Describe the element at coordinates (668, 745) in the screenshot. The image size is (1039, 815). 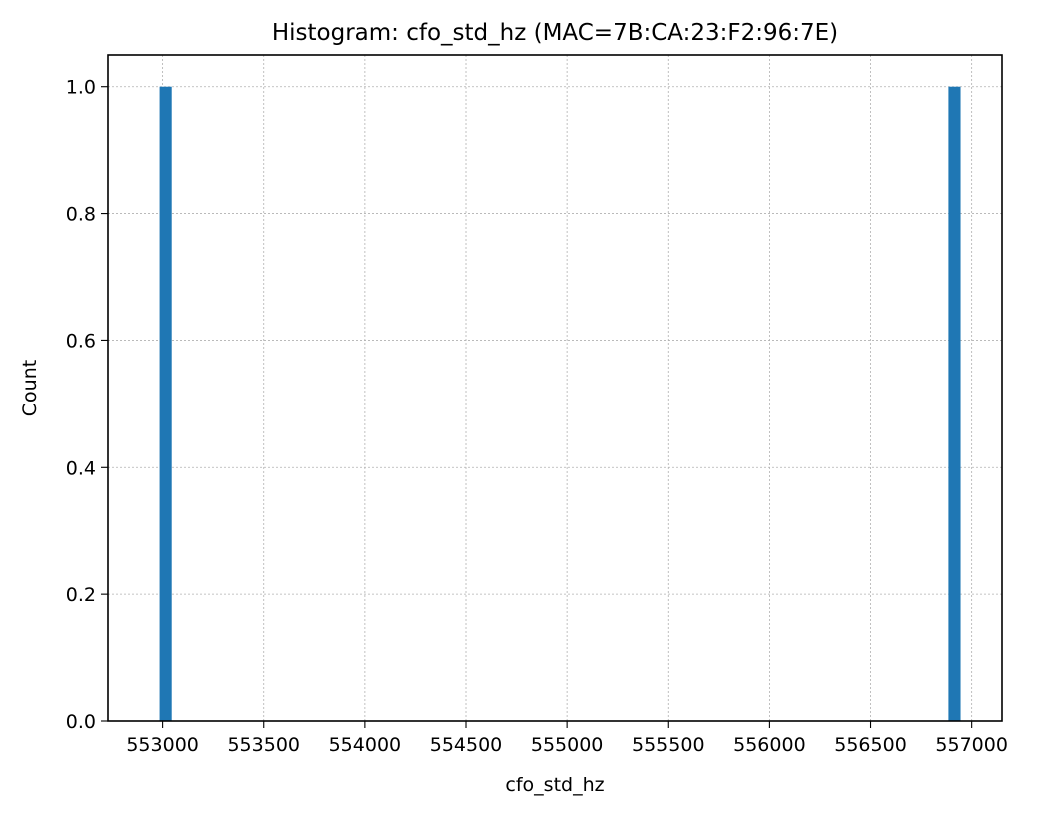
I see `x-tick-label: 555500` at that location.